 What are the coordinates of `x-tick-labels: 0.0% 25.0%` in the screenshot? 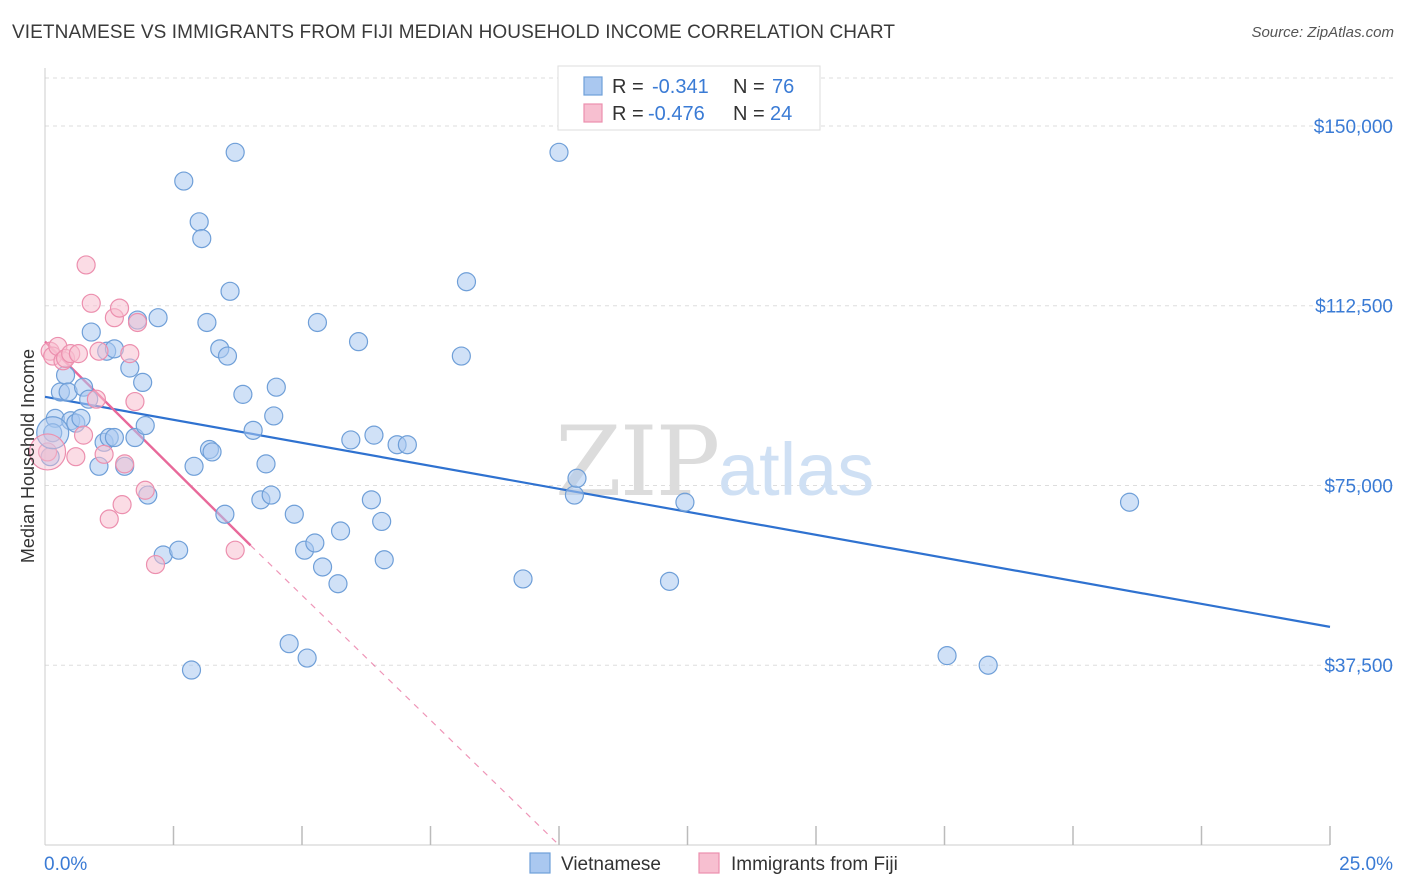 It's located at (718, 864).